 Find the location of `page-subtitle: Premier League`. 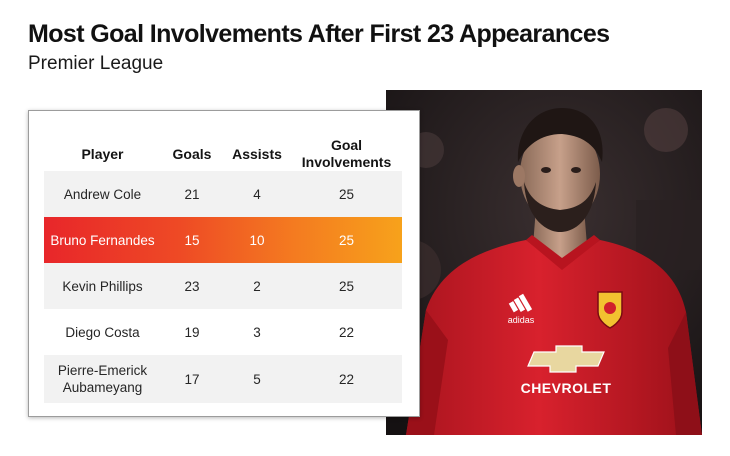

page-subtitle: Premier League is located at coordinates (96, 63).